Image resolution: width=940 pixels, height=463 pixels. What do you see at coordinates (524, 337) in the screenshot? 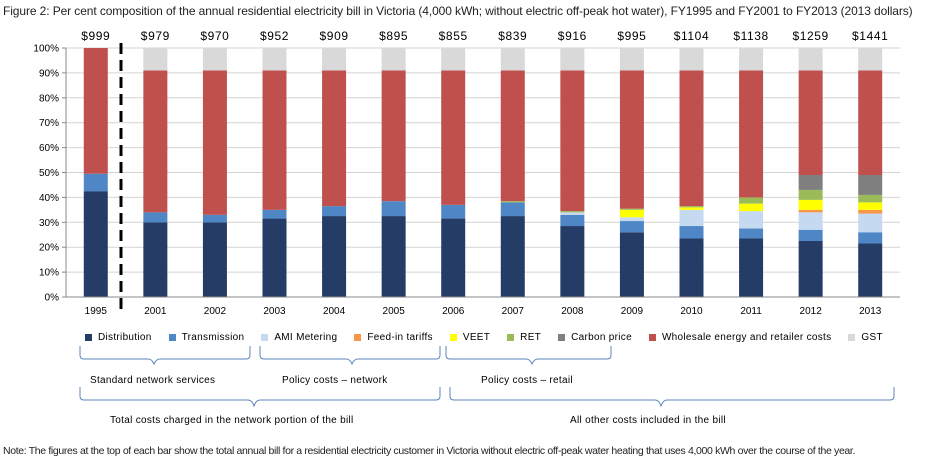
I see `legend-item-ret: RET` at bounding box center [524, 337].